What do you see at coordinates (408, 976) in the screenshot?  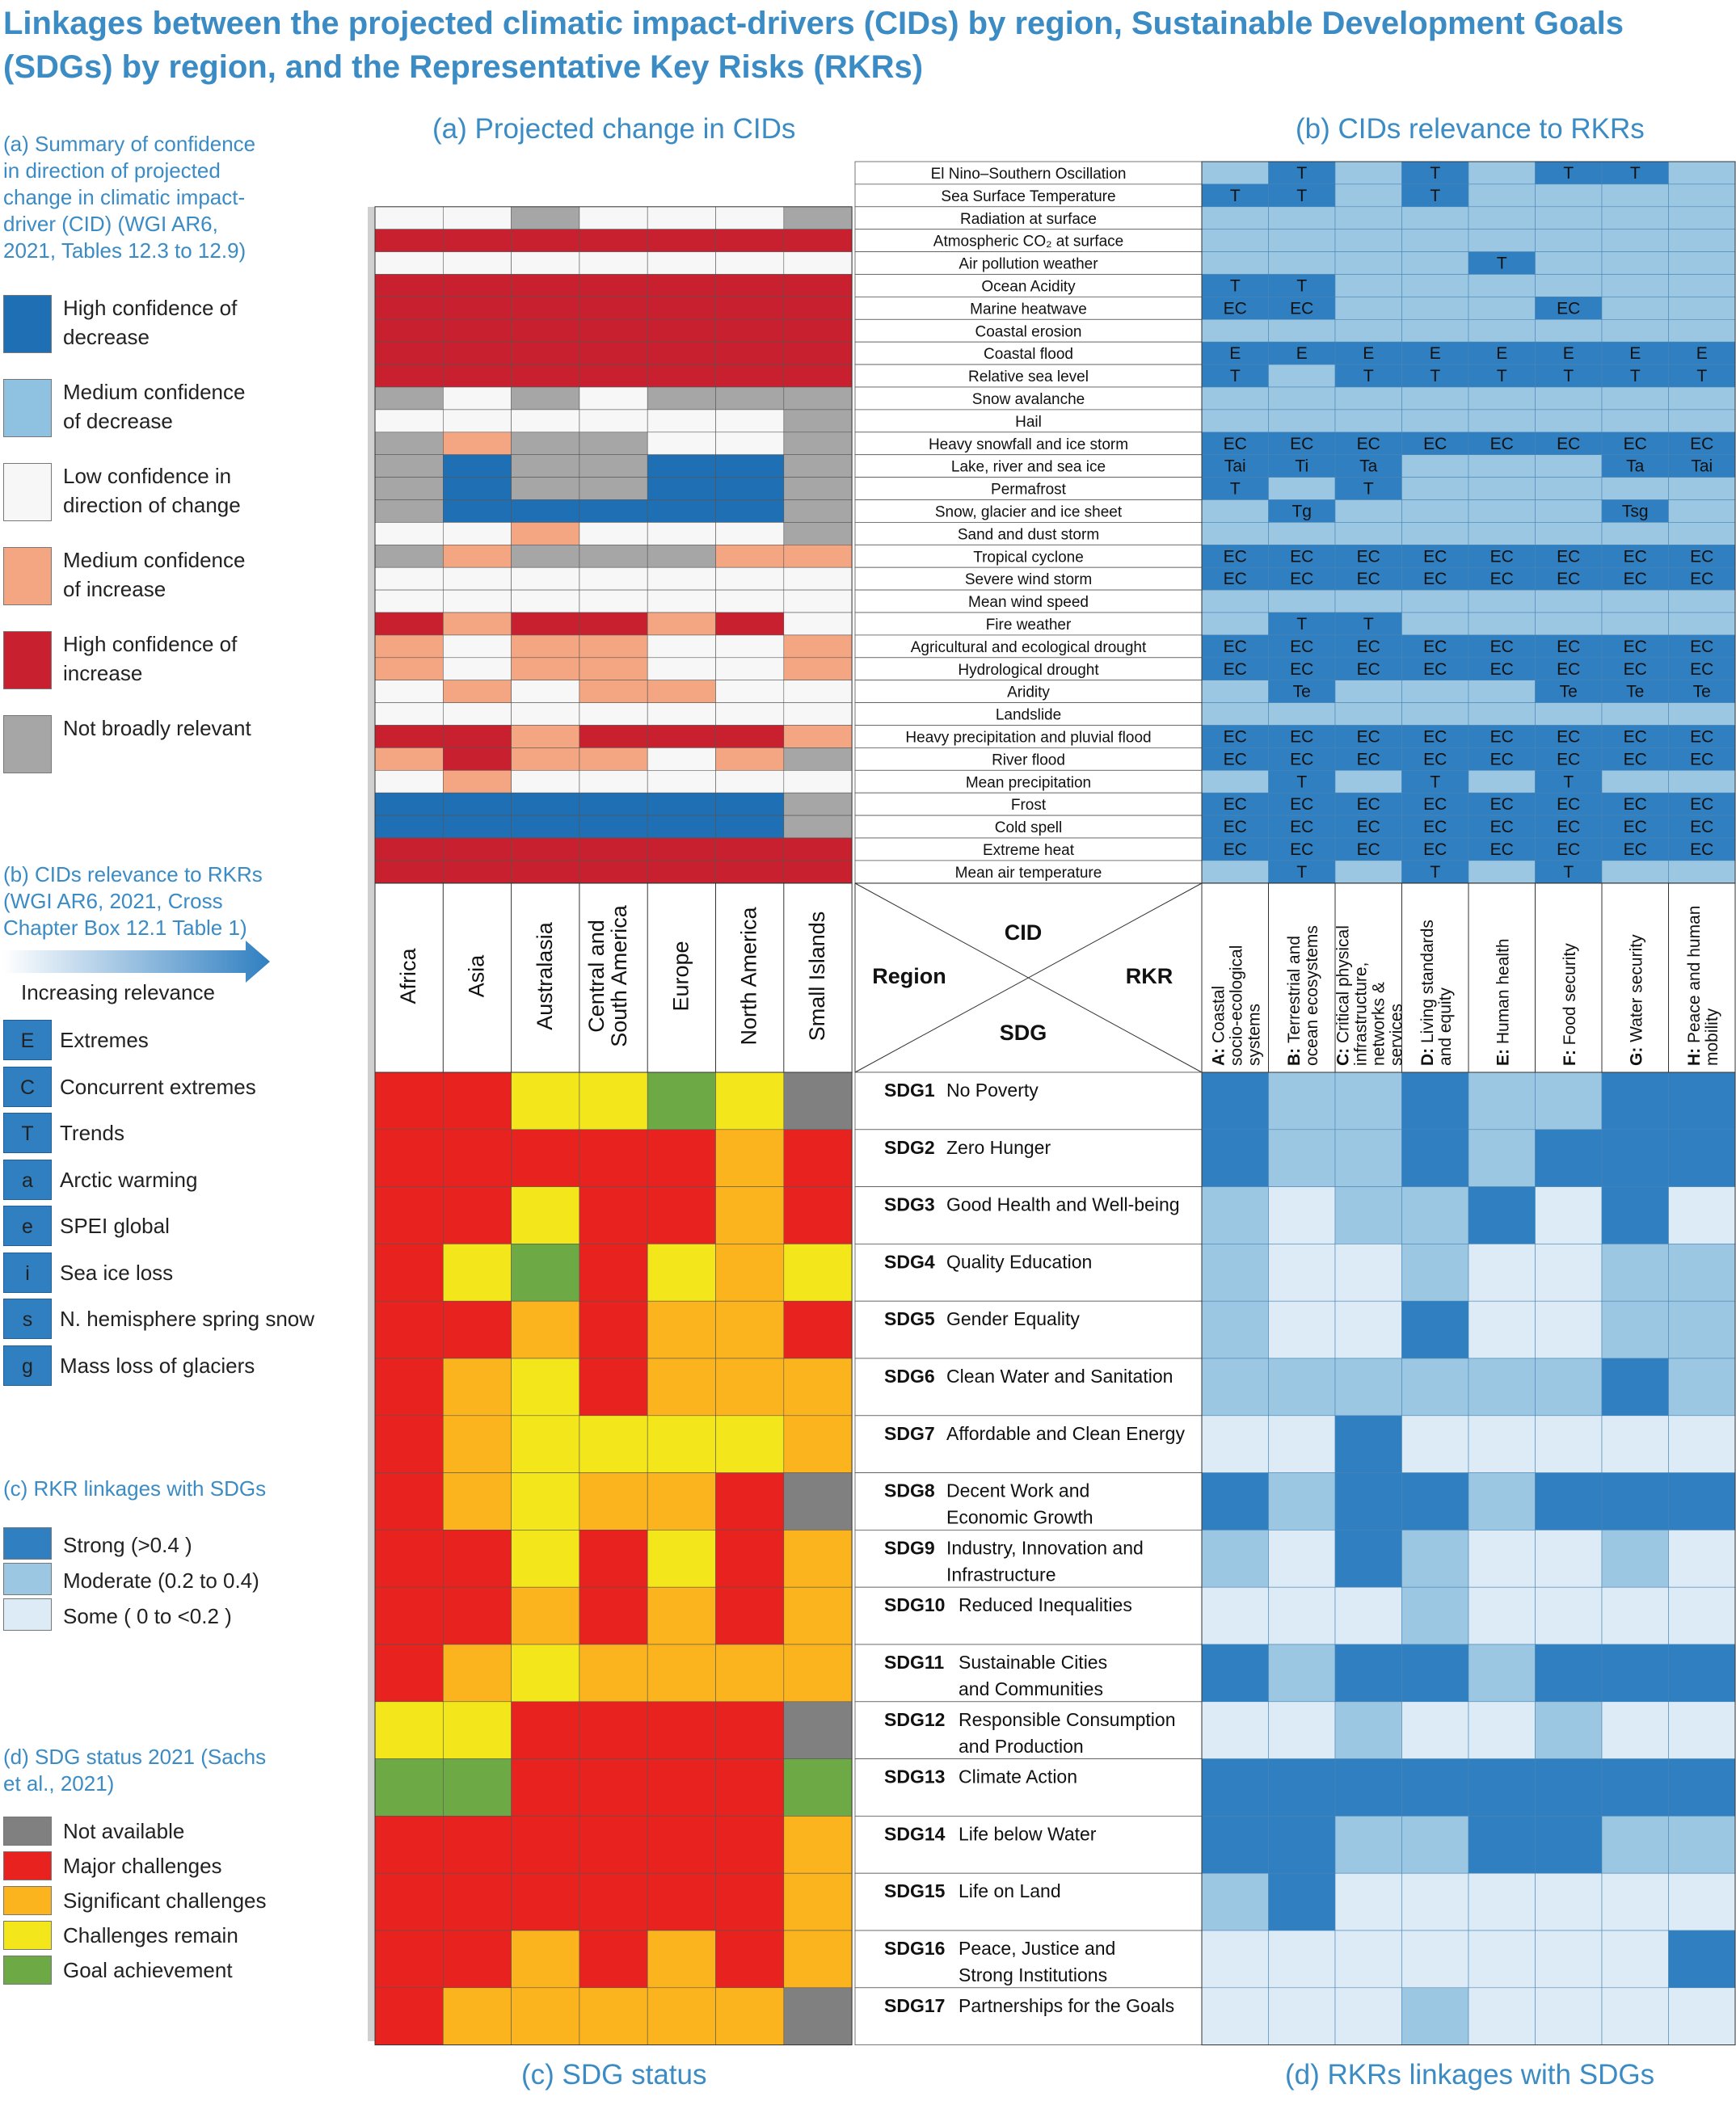 I see `region-label: Africa` at bounding box center [408, 976].